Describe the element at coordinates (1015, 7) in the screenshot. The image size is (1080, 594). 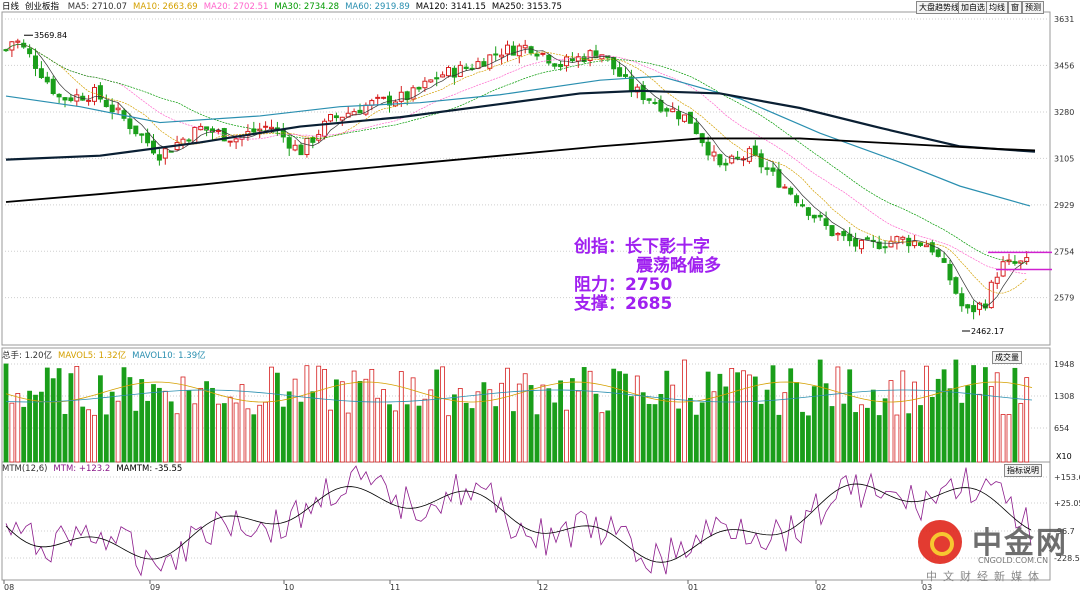
I see `toolbar-button-3: 窗` at that location.